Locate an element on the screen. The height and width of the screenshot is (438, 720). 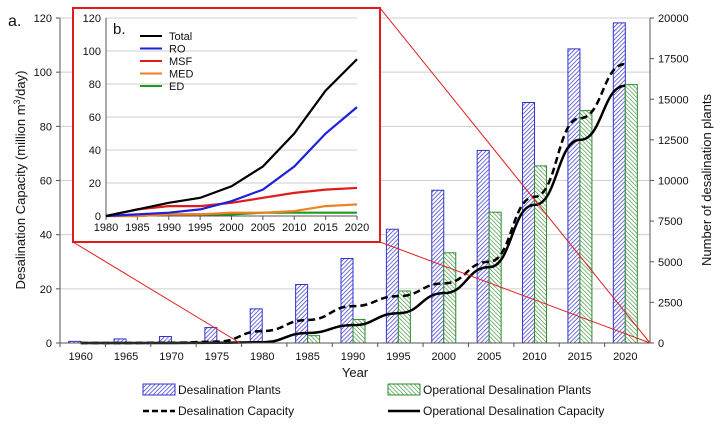
x-tick-label: 1960 is located at coordinates (80, 357).